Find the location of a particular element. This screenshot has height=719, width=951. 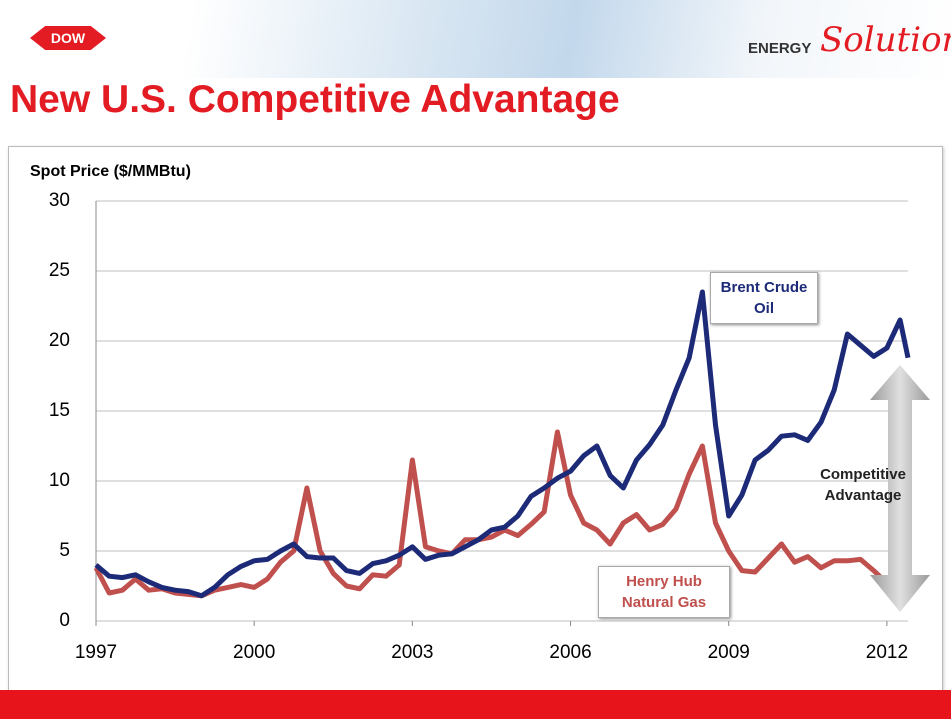

x-tick-label: 2012 is located at coordinates (887, 652).